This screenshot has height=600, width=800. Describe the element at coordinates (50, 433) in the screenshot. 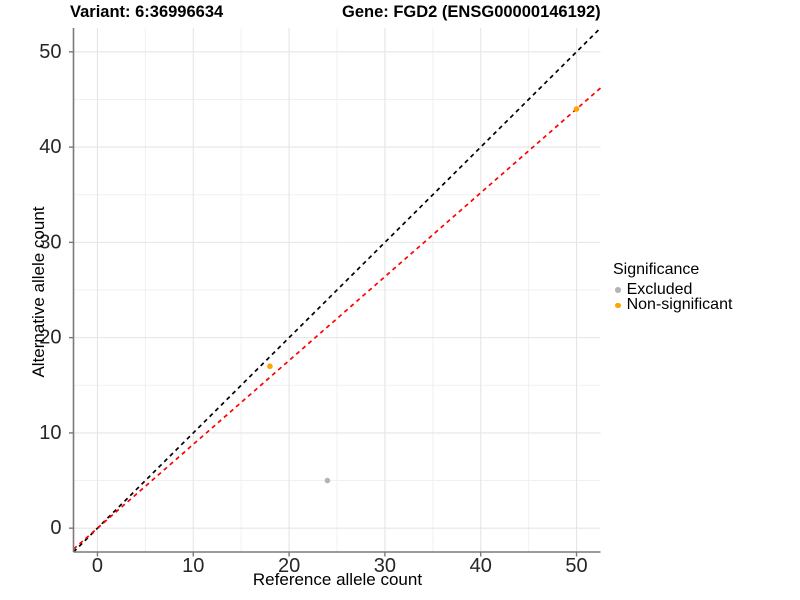

I see `y-tick-label: 10` at that location.